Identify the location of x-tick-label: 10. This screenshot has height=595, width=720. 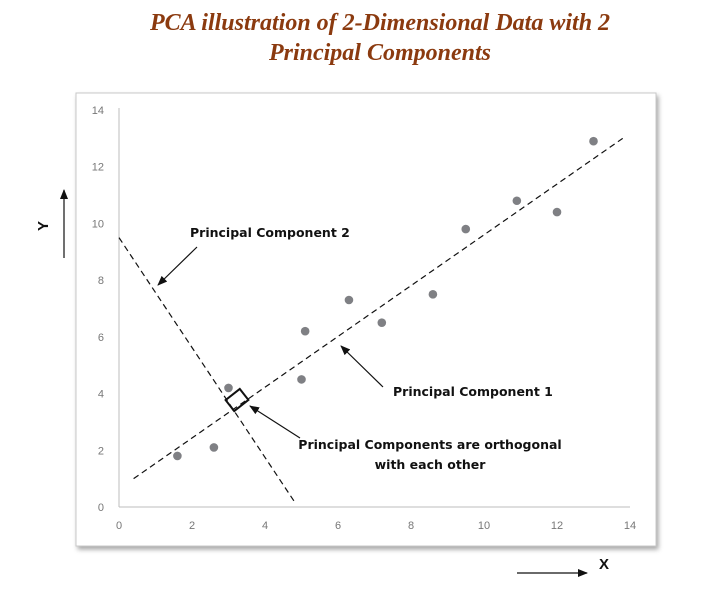
(484, 526).